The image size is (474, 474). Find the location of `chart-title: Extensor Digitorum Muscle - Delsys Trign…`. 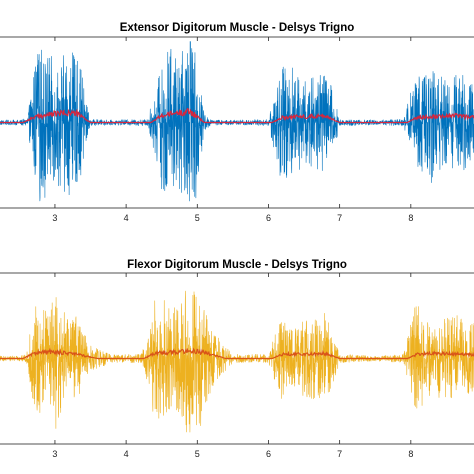

chart-title: Extensor Digitorum Muscle - Delsys Trign… is located at coordinates (237, 28).